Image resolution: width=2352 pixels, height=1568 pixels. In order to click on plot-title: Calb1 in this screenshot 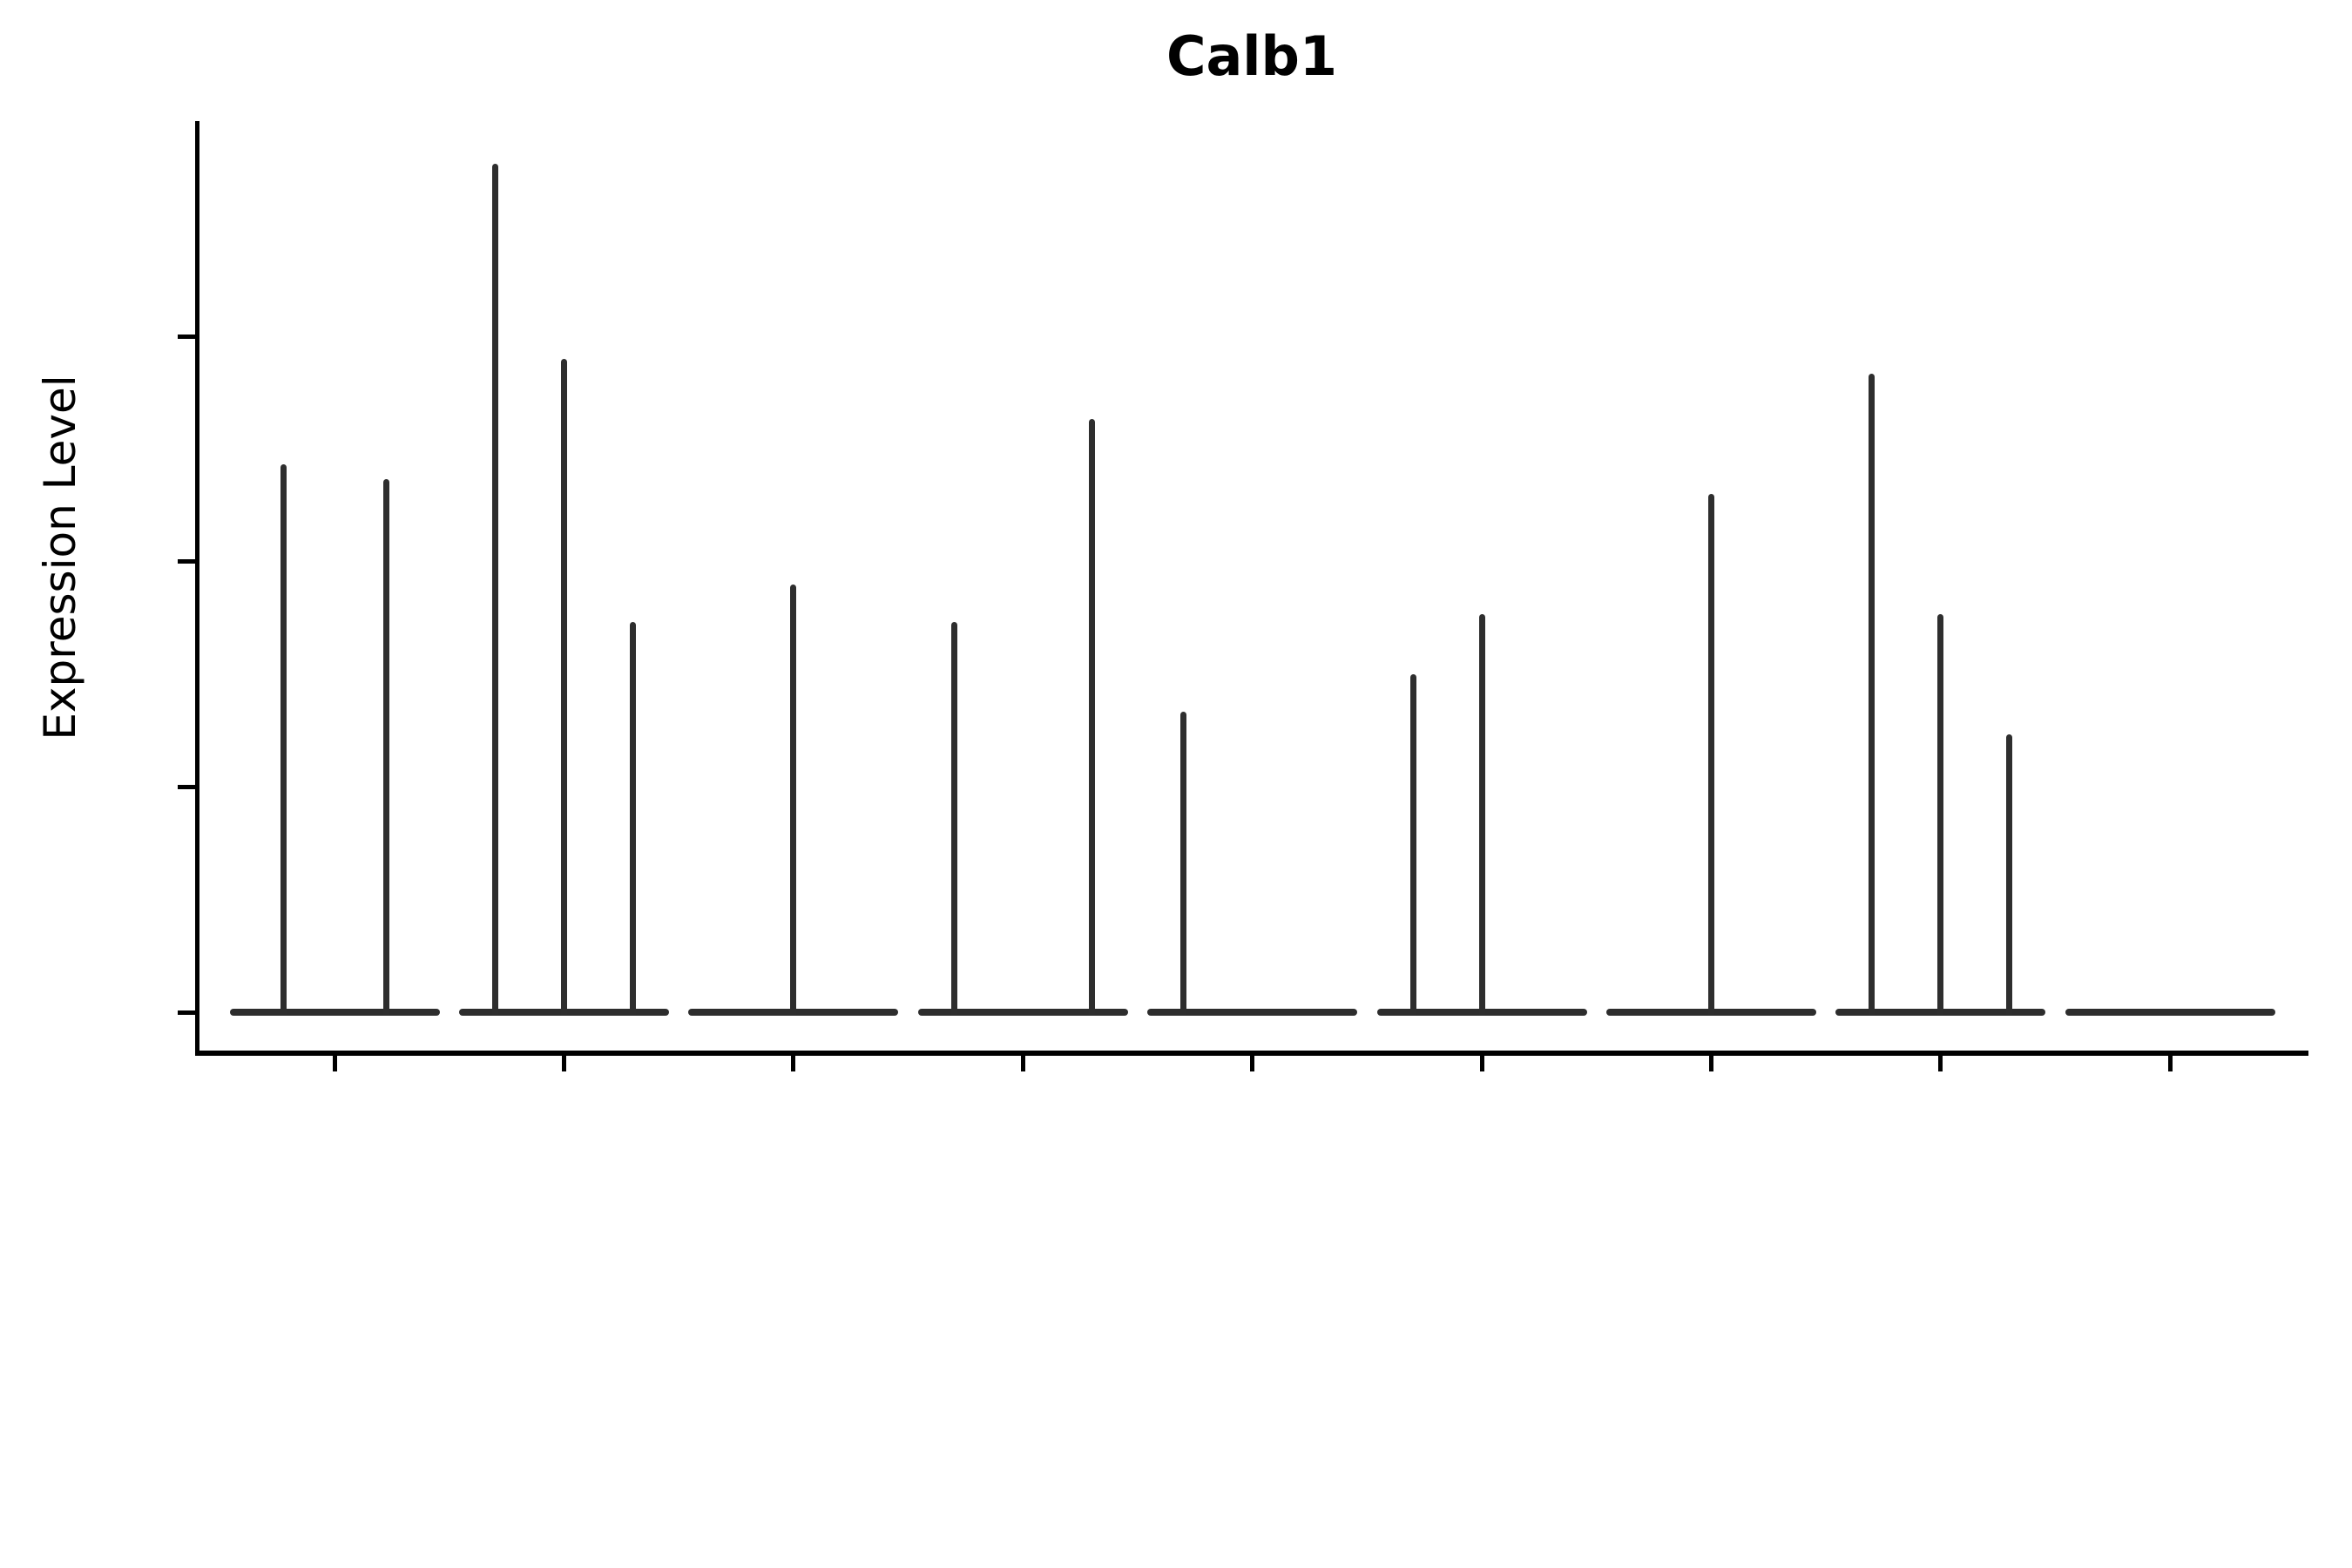, I will do `click(1252, 56)`.